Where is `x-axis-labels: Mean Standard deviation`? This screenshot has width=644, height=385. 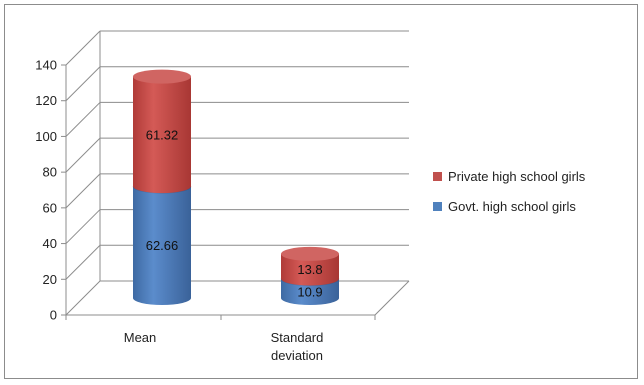
x-axis-labels: Mean Standard deviation is located at coordinates (224, 346).